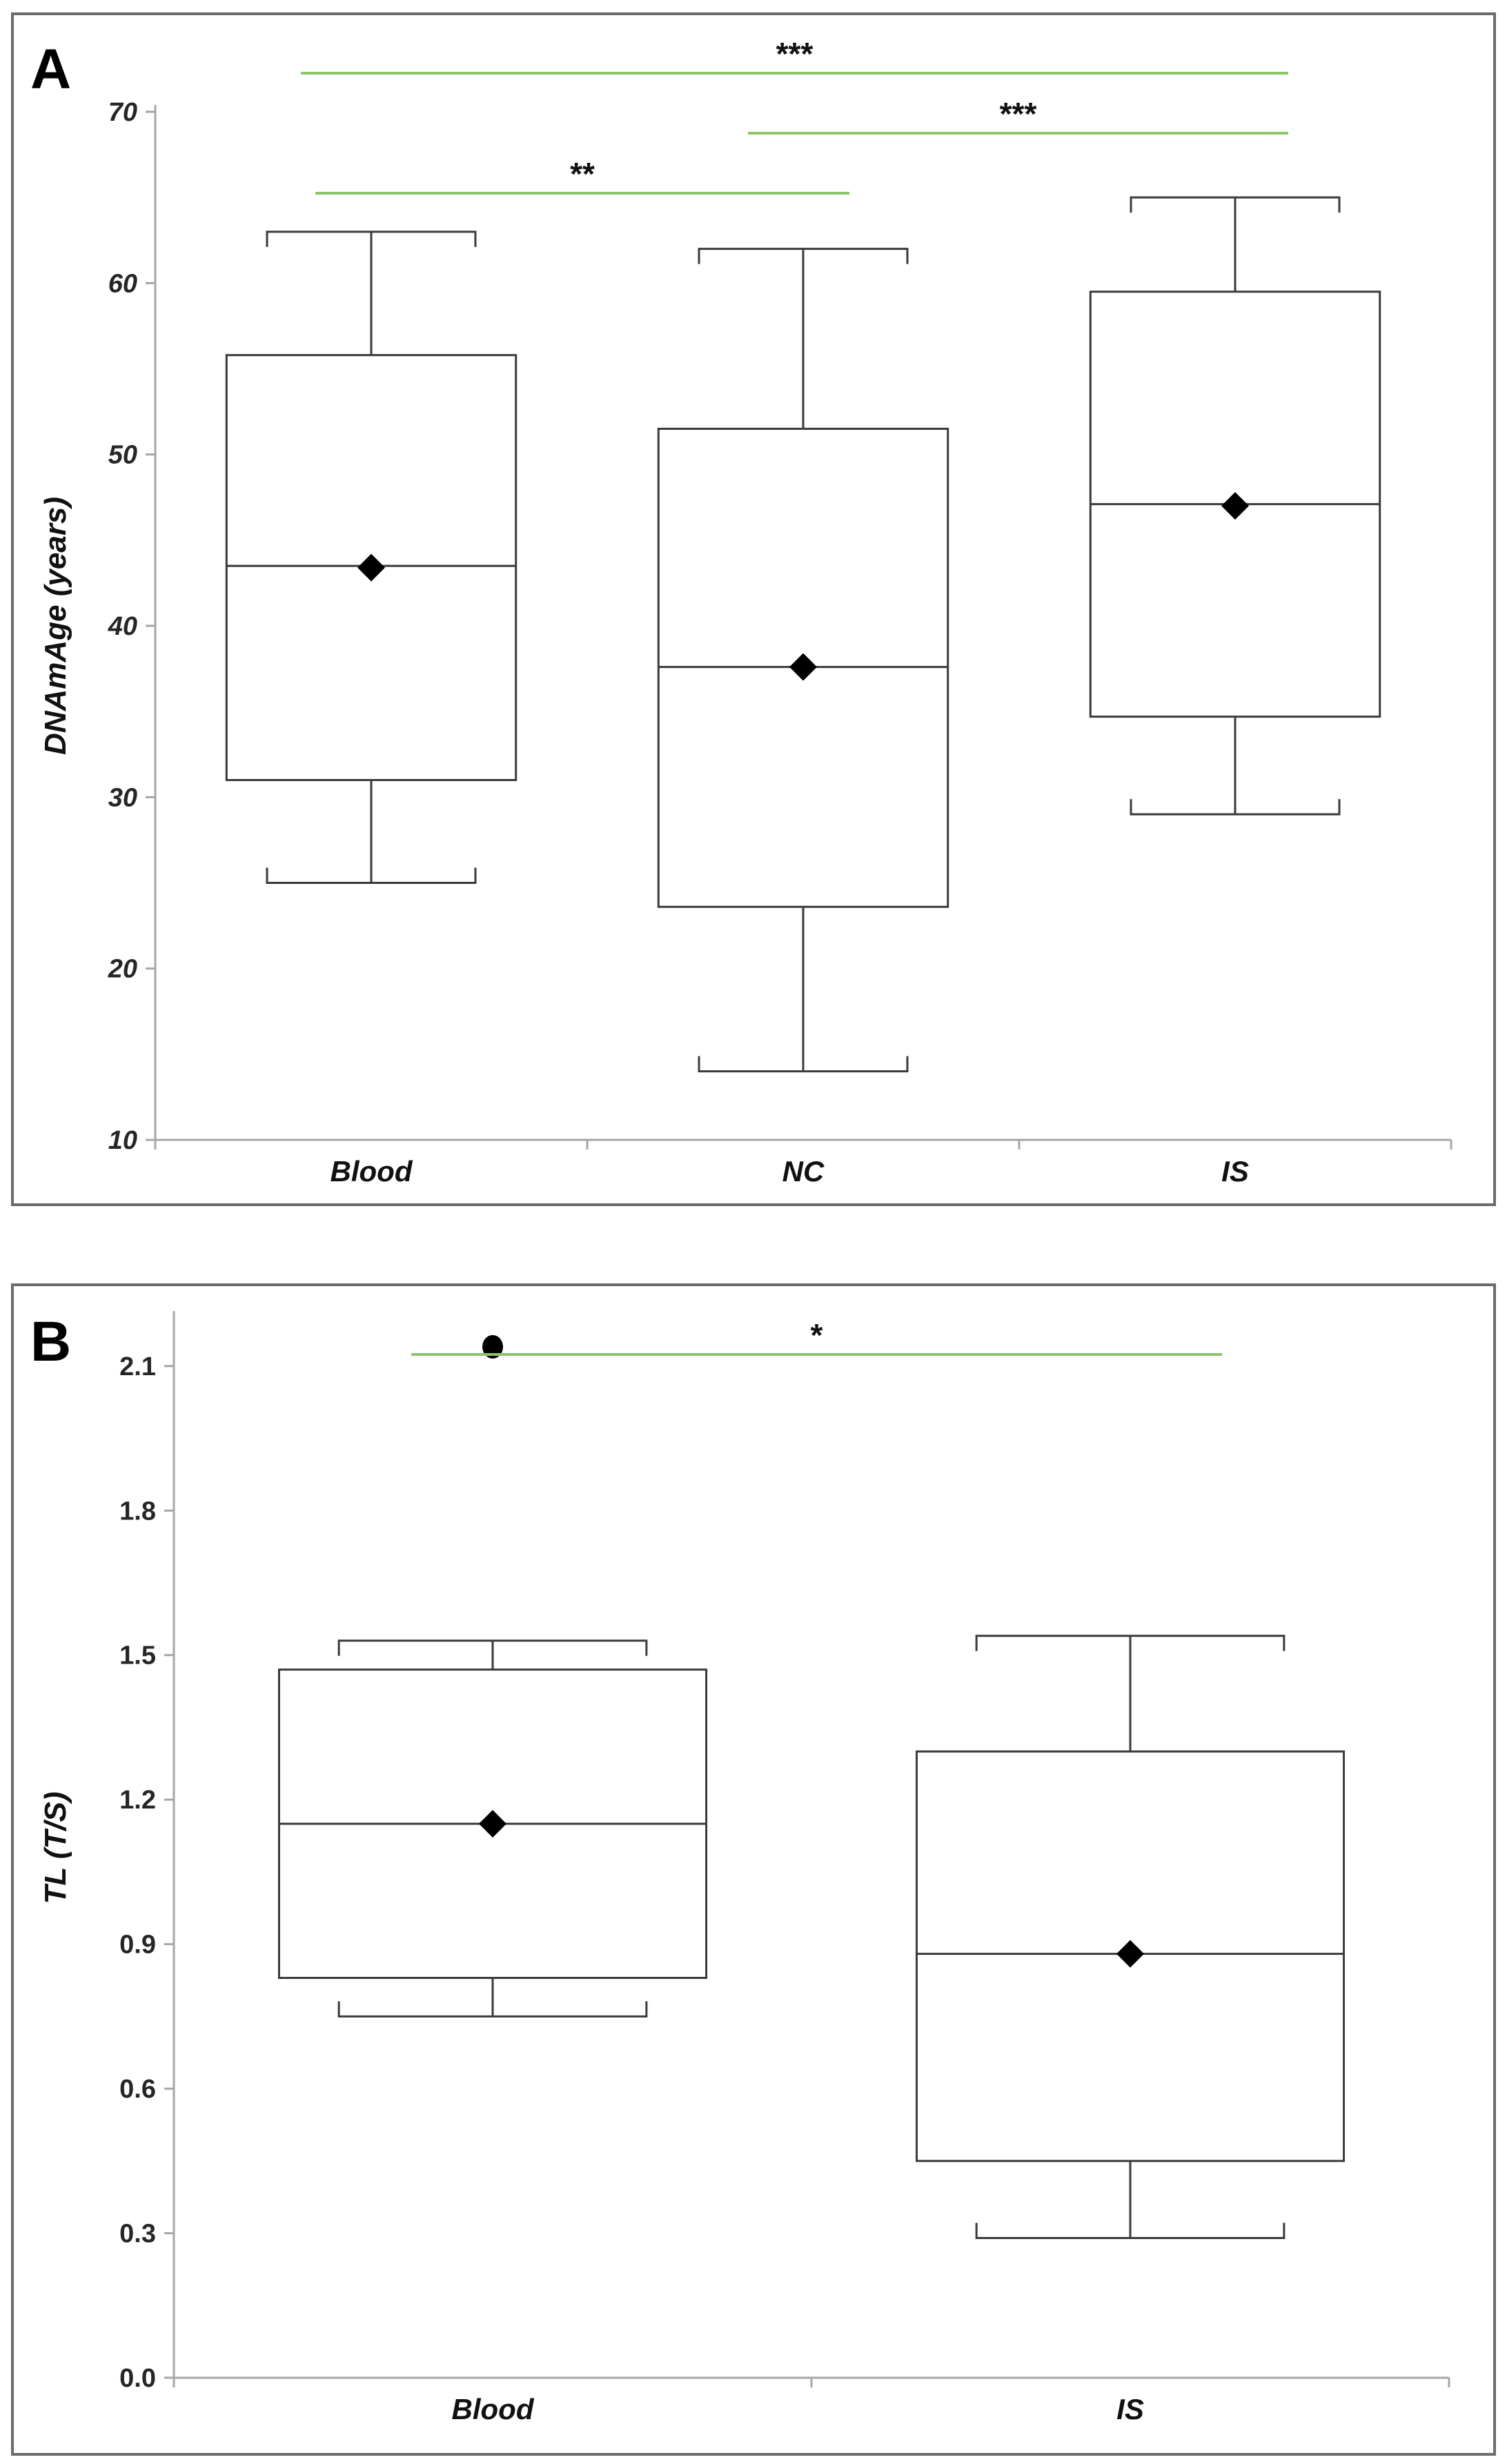 This screenshot has height=2464, width=1507. I want to click on x-category-label: NC, so click(803, 1171).